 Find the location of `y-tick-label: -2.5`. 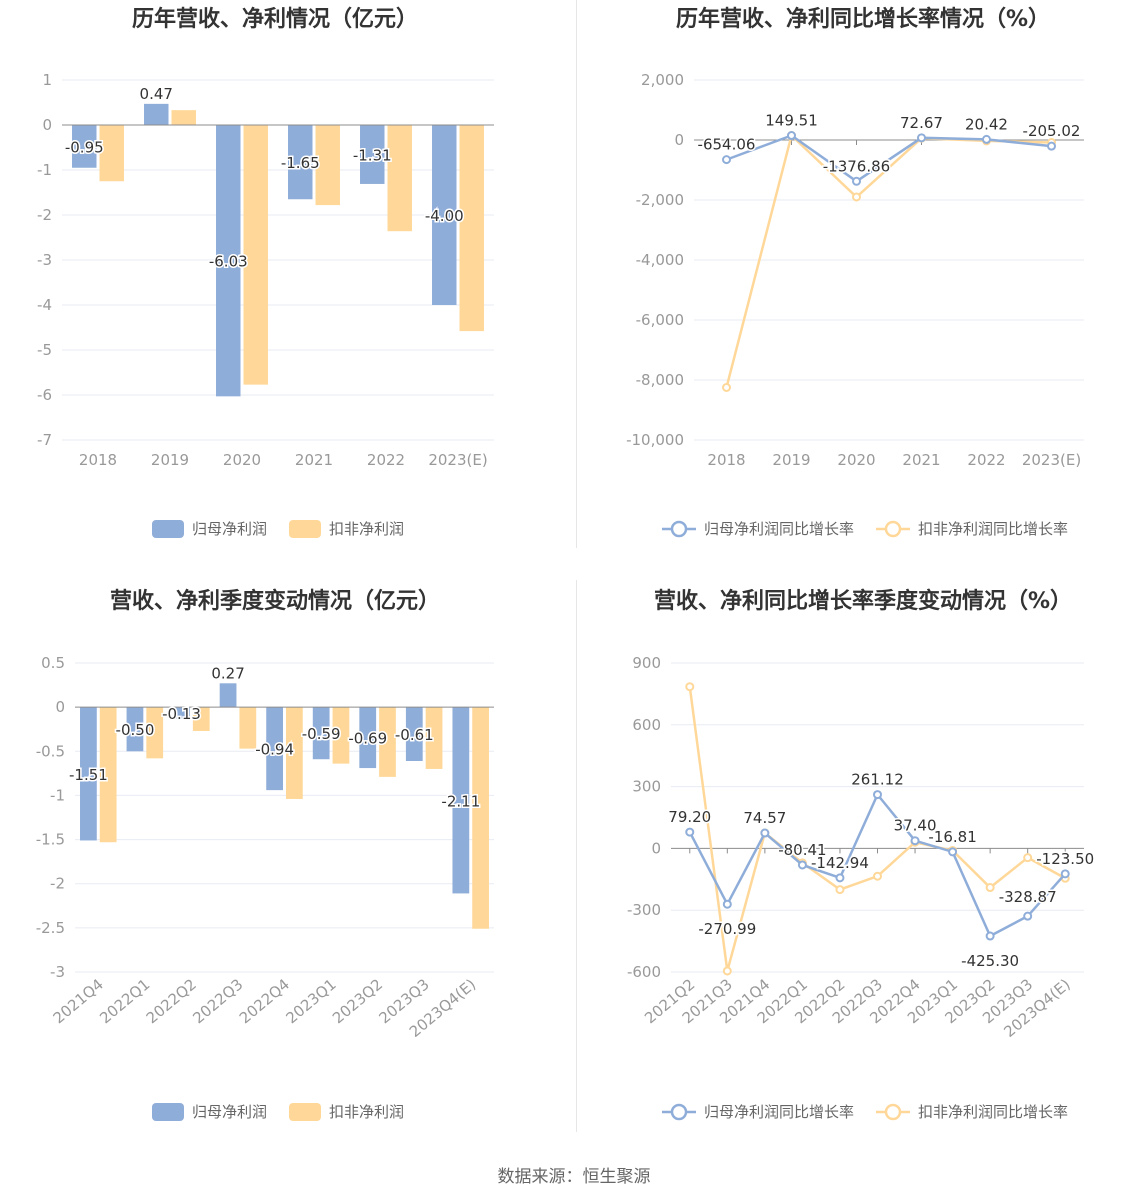

y-tick-label: -2.5 is located at coordinates (50, 928).